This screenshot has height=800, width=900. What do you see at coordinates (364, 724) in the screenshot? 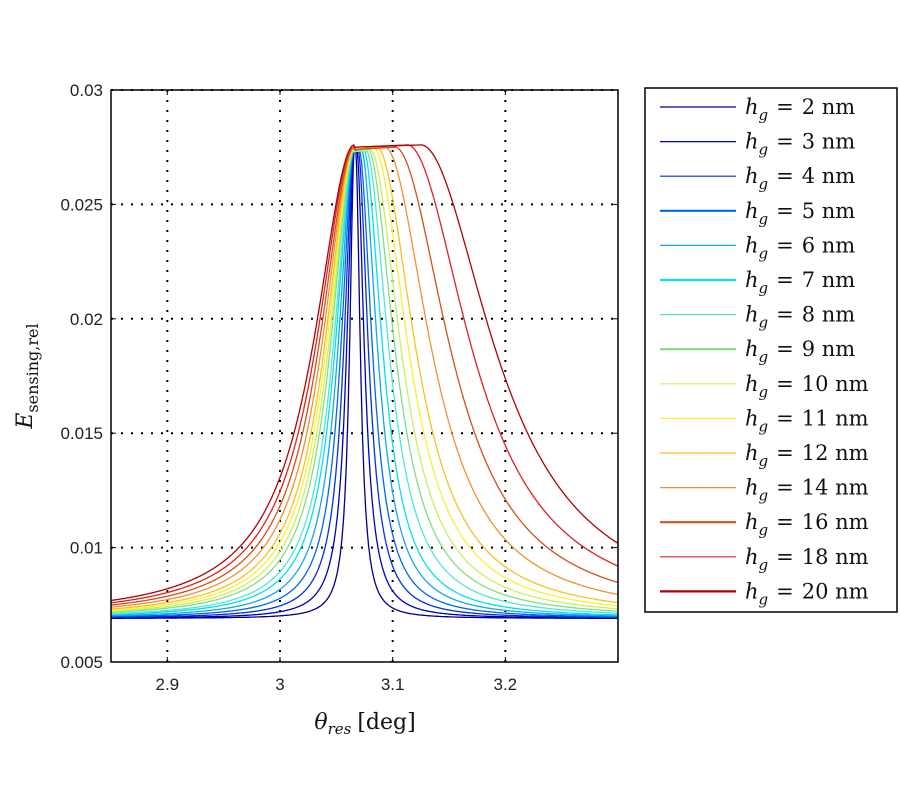
I see `x-axis-label: θres [deg]` at bounding box center [364, 724].